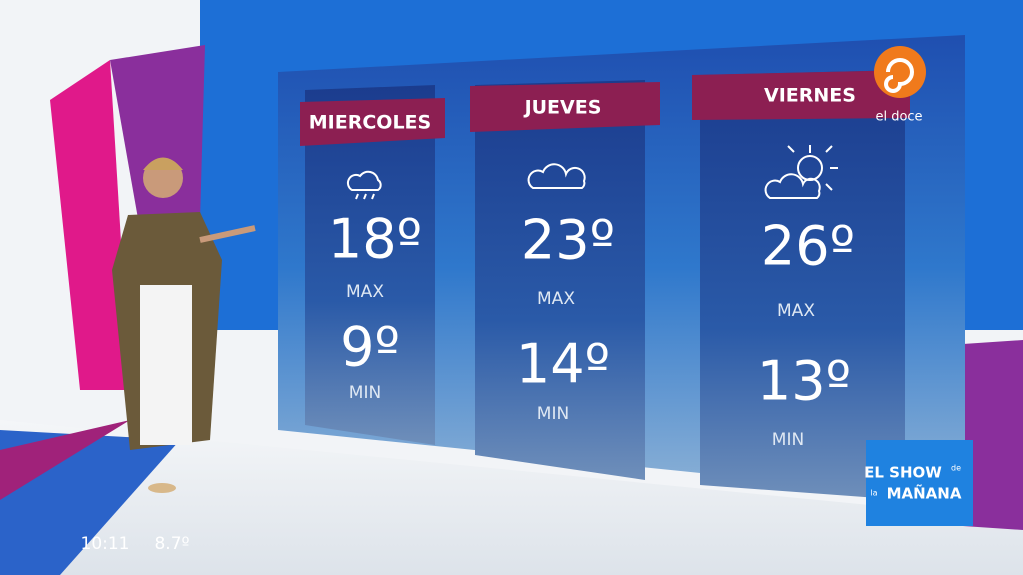 The height and width of the screenshot is (575, 1023). I want to click on day-name: MIERCOLES, so click(370, 123).